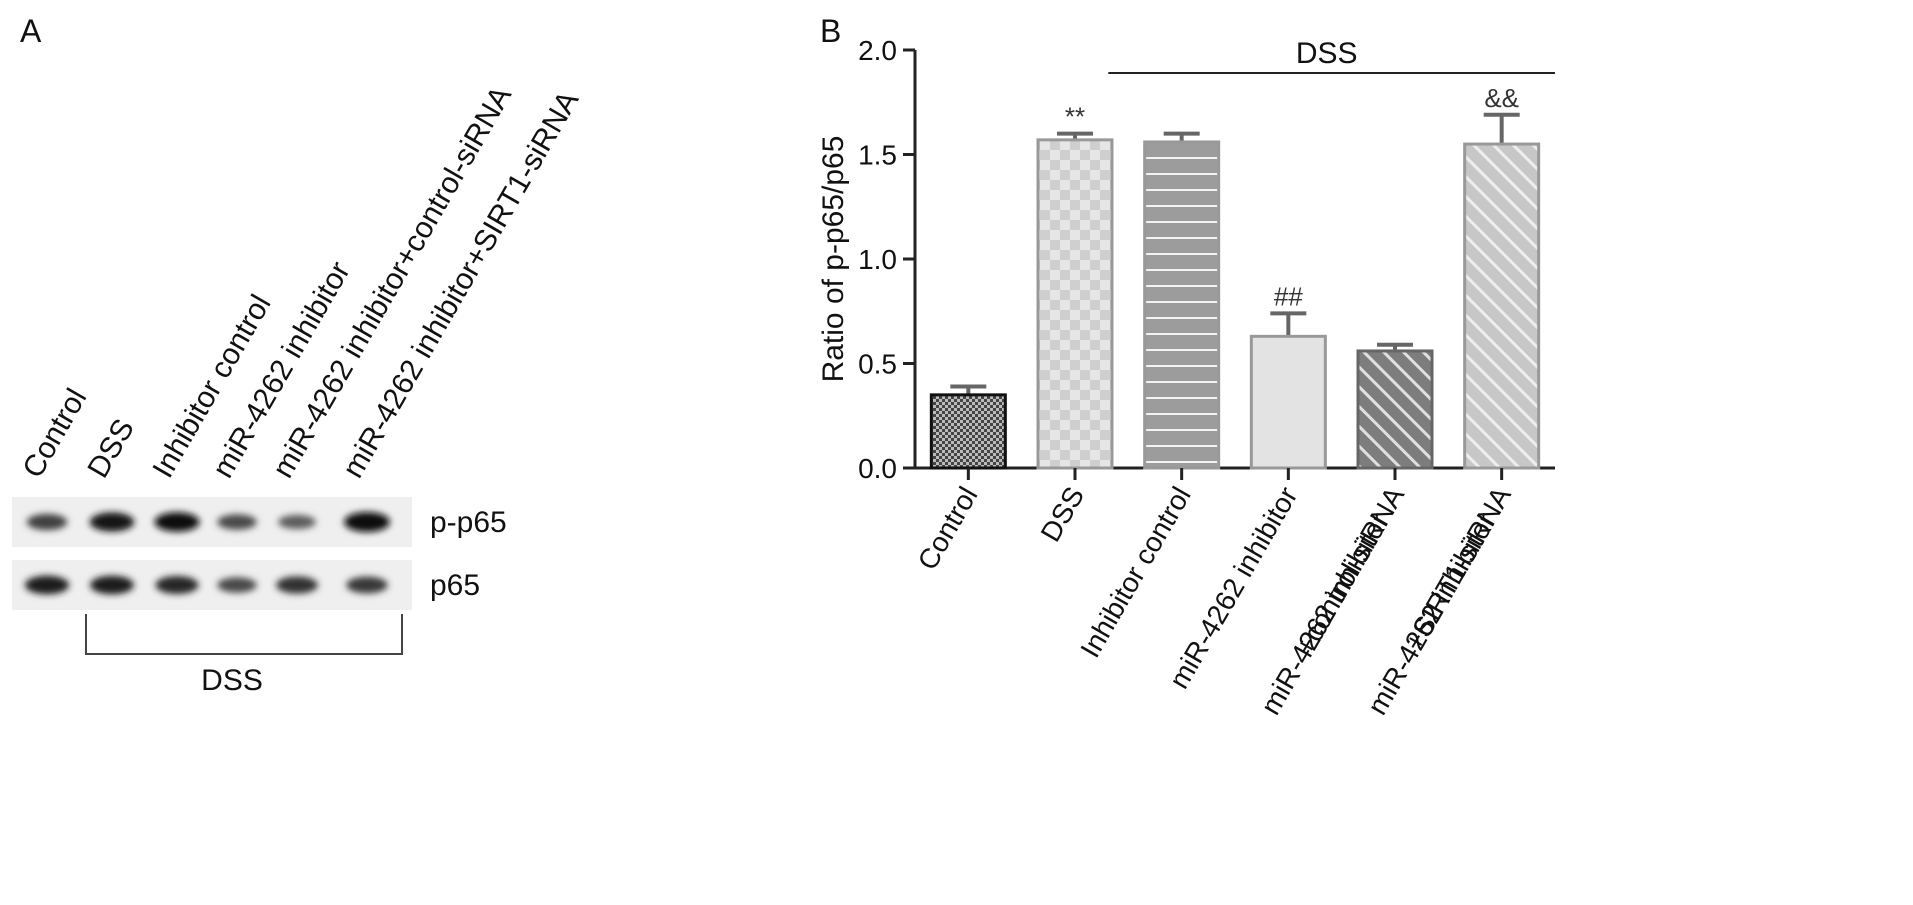 The image size is (1913, 905). Describe the element at coordinates (877, 364) in the screenshot. I see `y-tick-label: 0.5` at that location.